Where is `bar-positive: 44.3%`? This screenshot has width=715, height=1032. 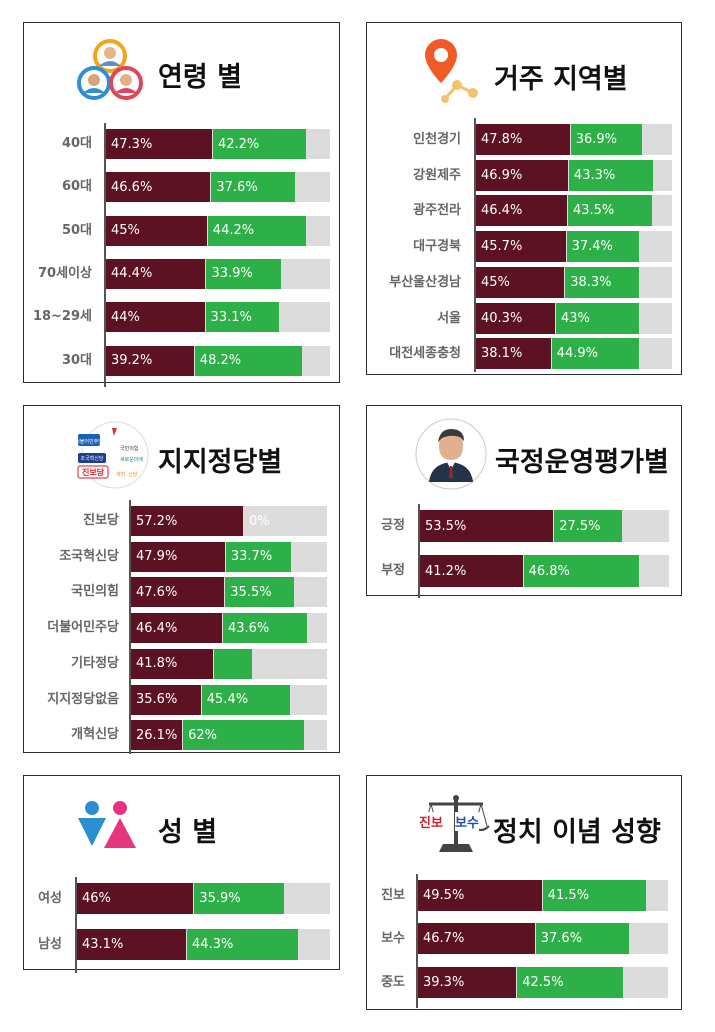
bar-positive: 44.3% is located at coordinates (243, 944).